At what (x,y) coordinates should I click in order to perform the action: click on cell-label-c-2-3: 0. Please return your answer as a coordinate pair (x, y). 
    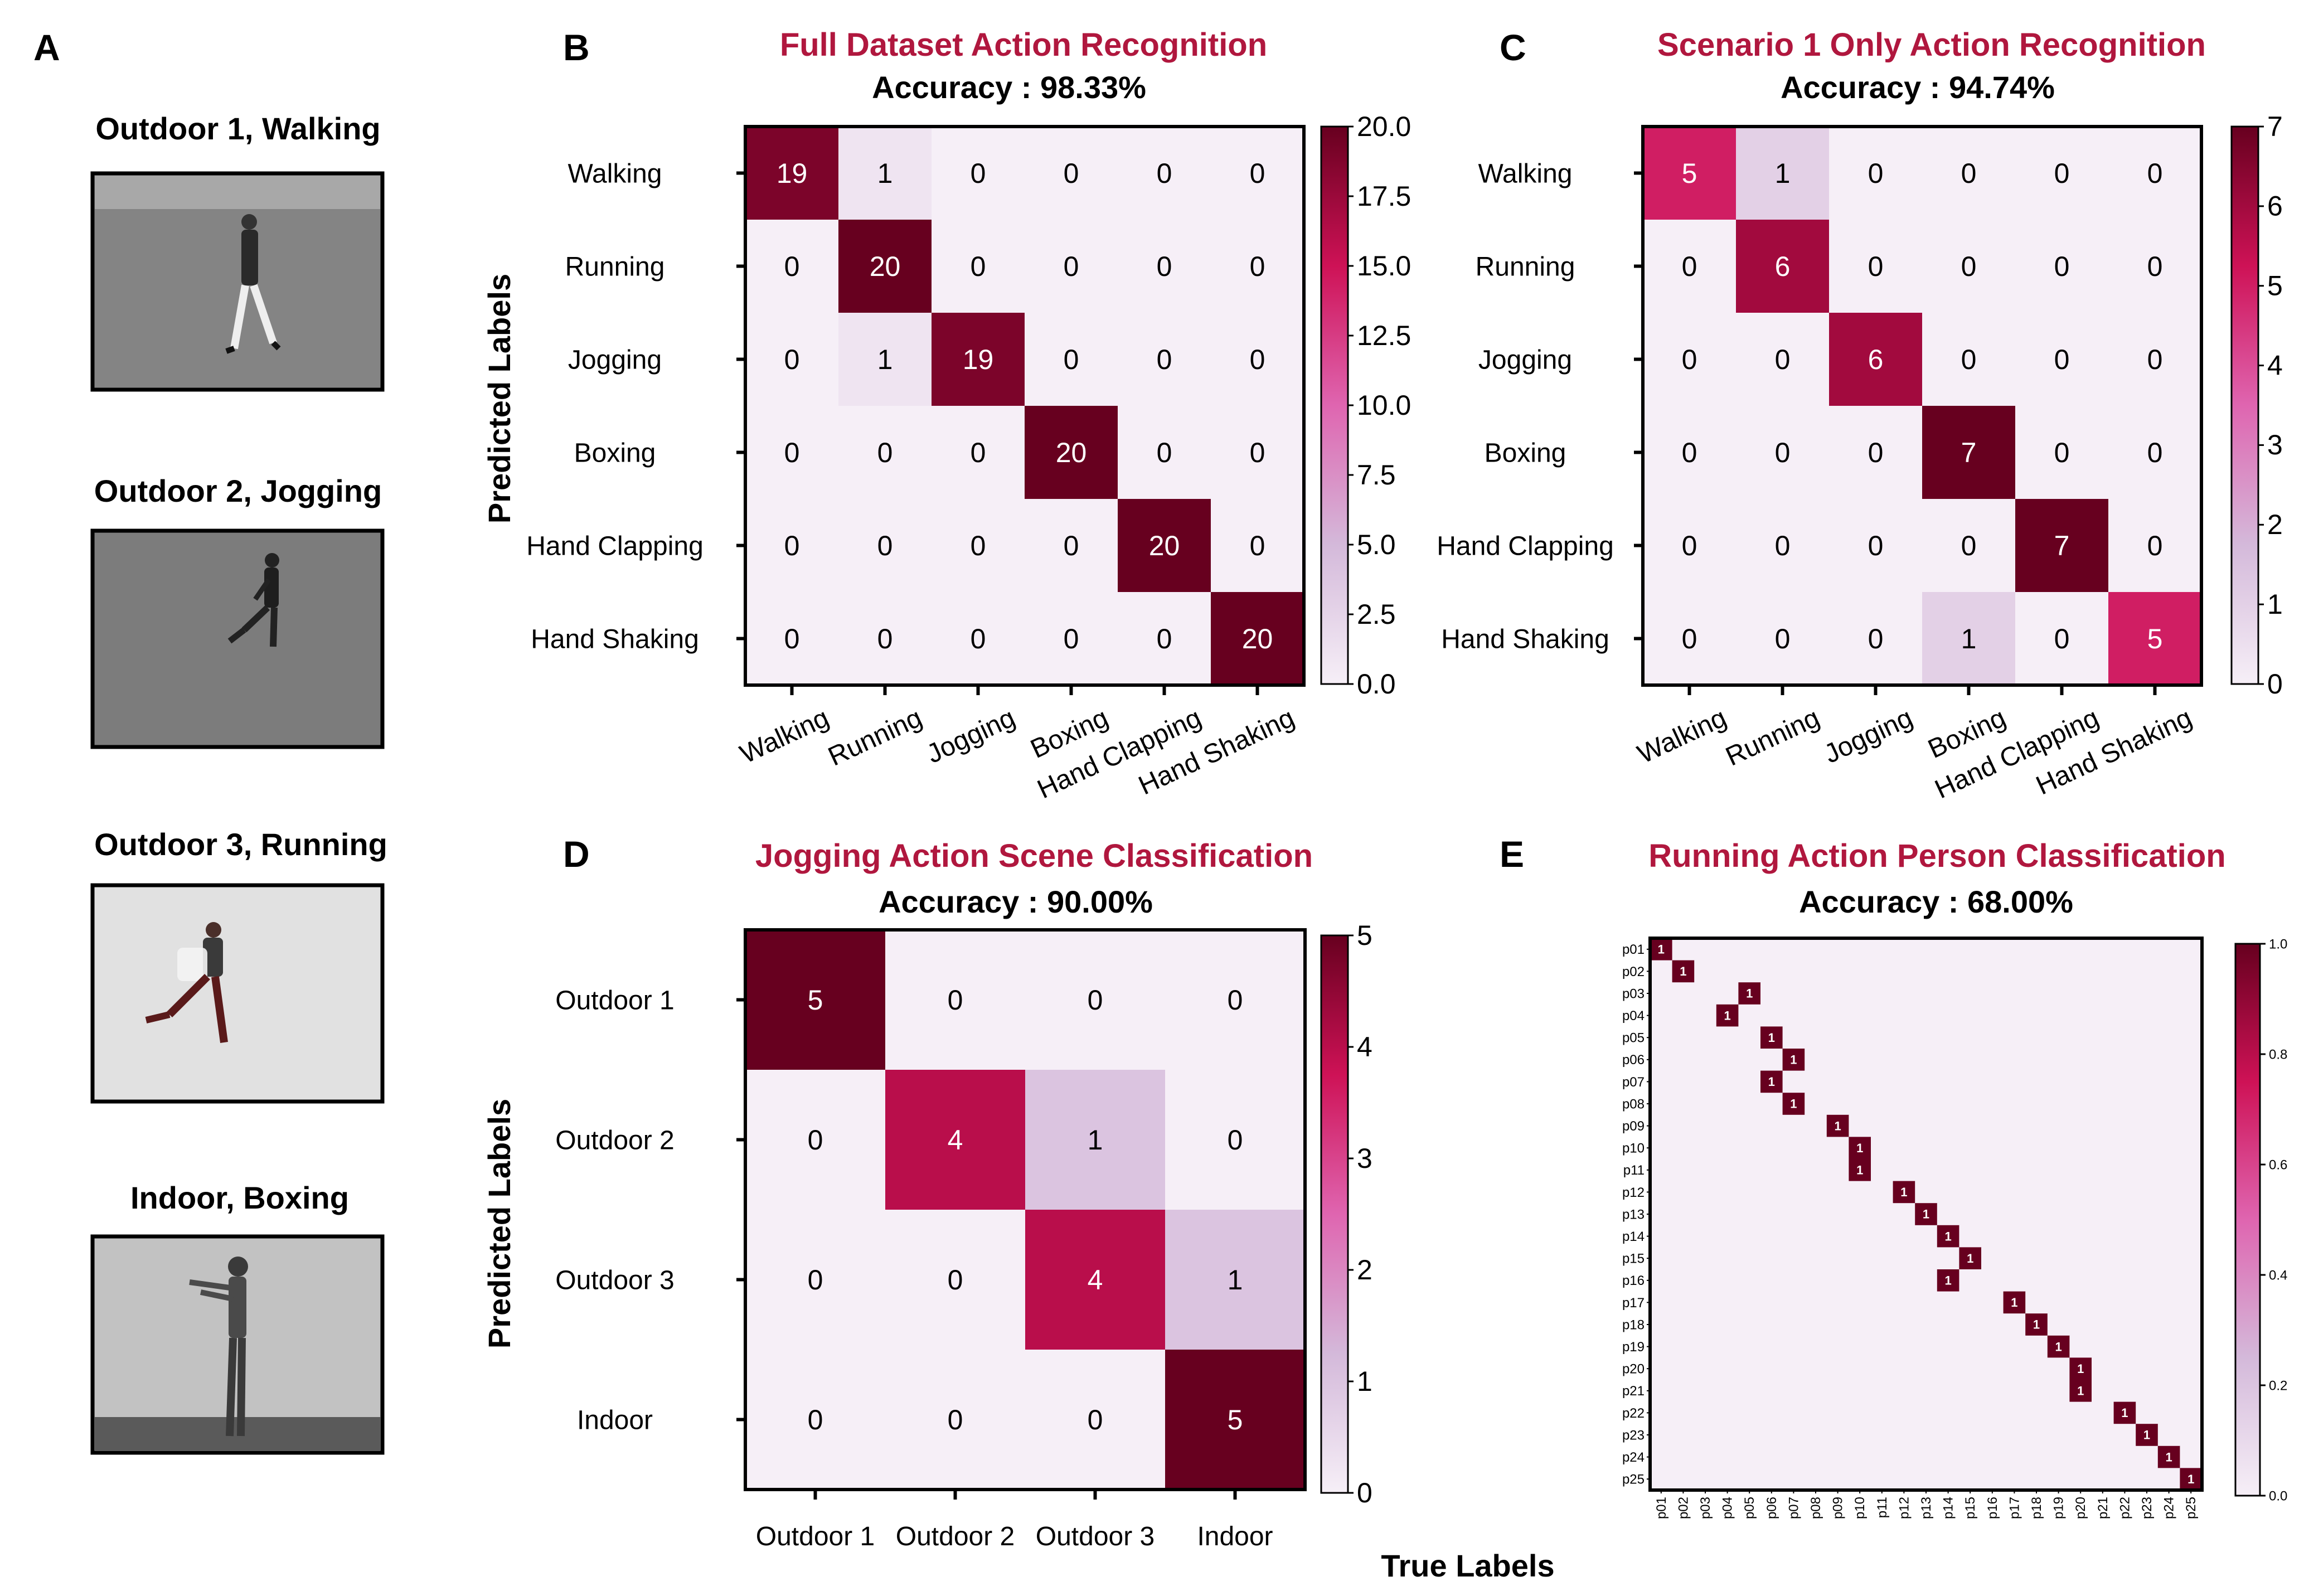
    Looking at the image, I should click on (1969, 359).